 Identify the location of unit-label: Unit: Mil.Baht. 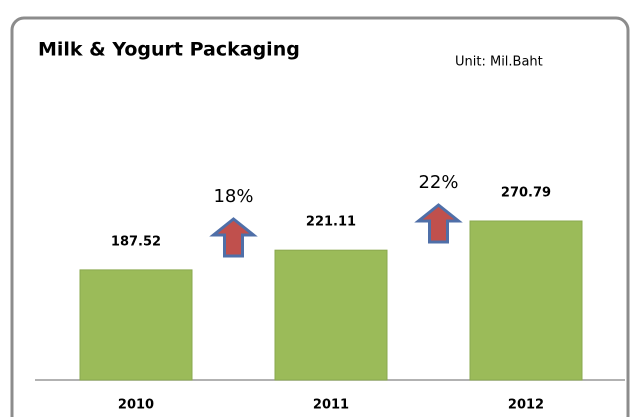
(499, 62).